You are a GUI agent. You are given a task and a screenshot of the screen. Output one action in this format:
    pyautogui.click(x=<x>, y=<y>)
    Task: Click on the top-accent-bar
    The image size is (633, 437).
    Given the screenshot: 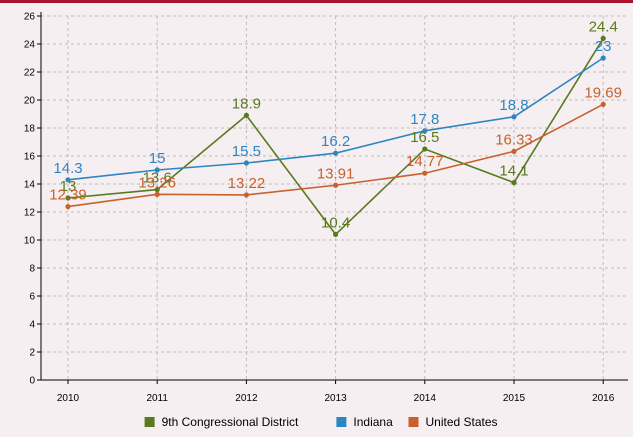 What is the action you would take?
    pyautogui.click(x=316, y=1)
    